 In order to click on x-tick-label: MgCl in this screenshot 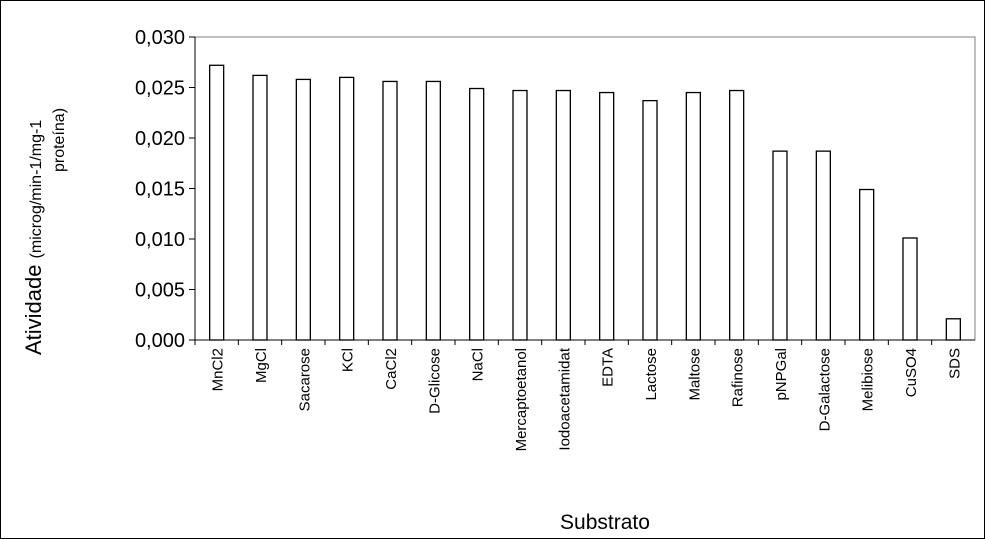, I will do `click(261, 365)`.